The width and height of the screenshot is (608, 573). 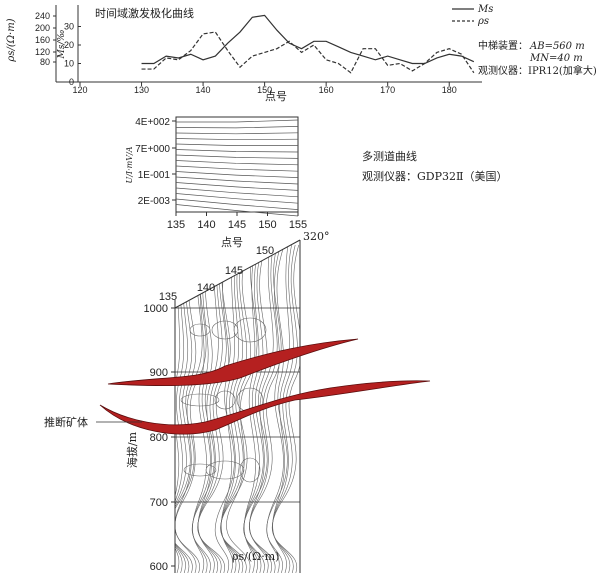 I want to click on ore-body-upper, so click(x=233, y=362).